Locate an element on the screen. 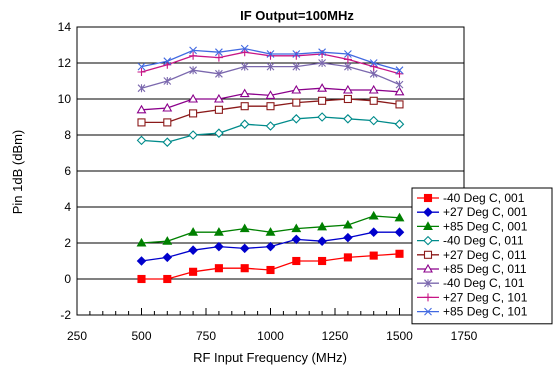 The image size is (560, 372). x-tick-label: 750 is located at coordinates (206, 336).